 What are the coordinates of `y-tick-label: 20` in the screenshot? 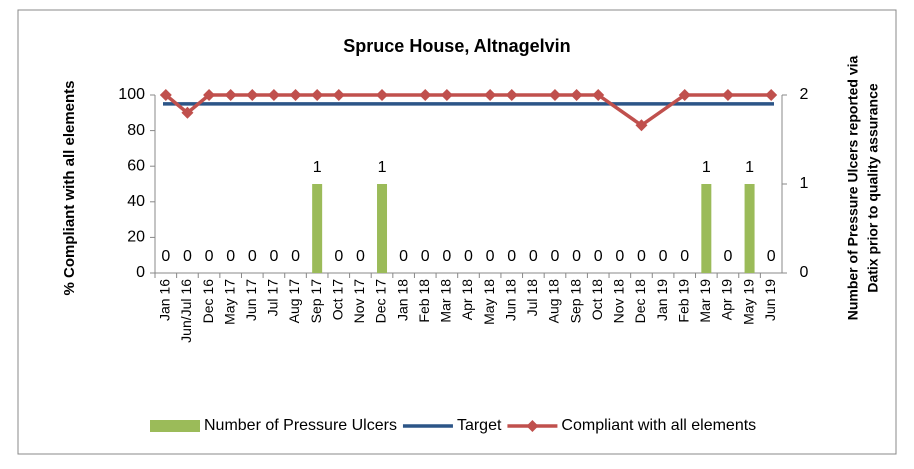 It's located at (136, 237).